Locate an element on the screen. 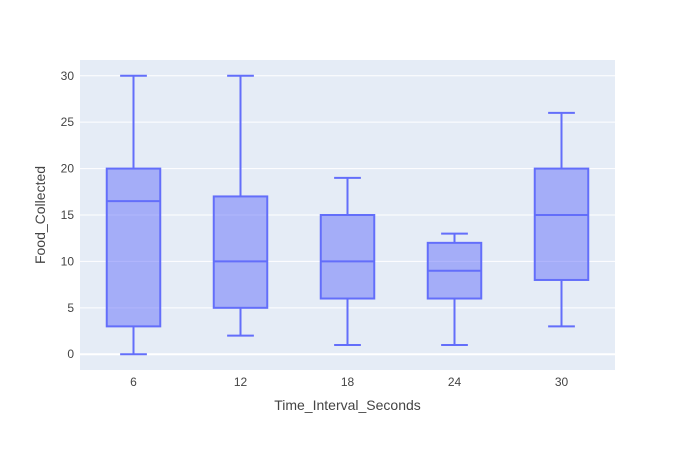 Image resolution: width=696 pixels, height=450 pixels. y-axis-ticks: 0 5 10 15 20 25 30 is located at coordinates (68, 215).